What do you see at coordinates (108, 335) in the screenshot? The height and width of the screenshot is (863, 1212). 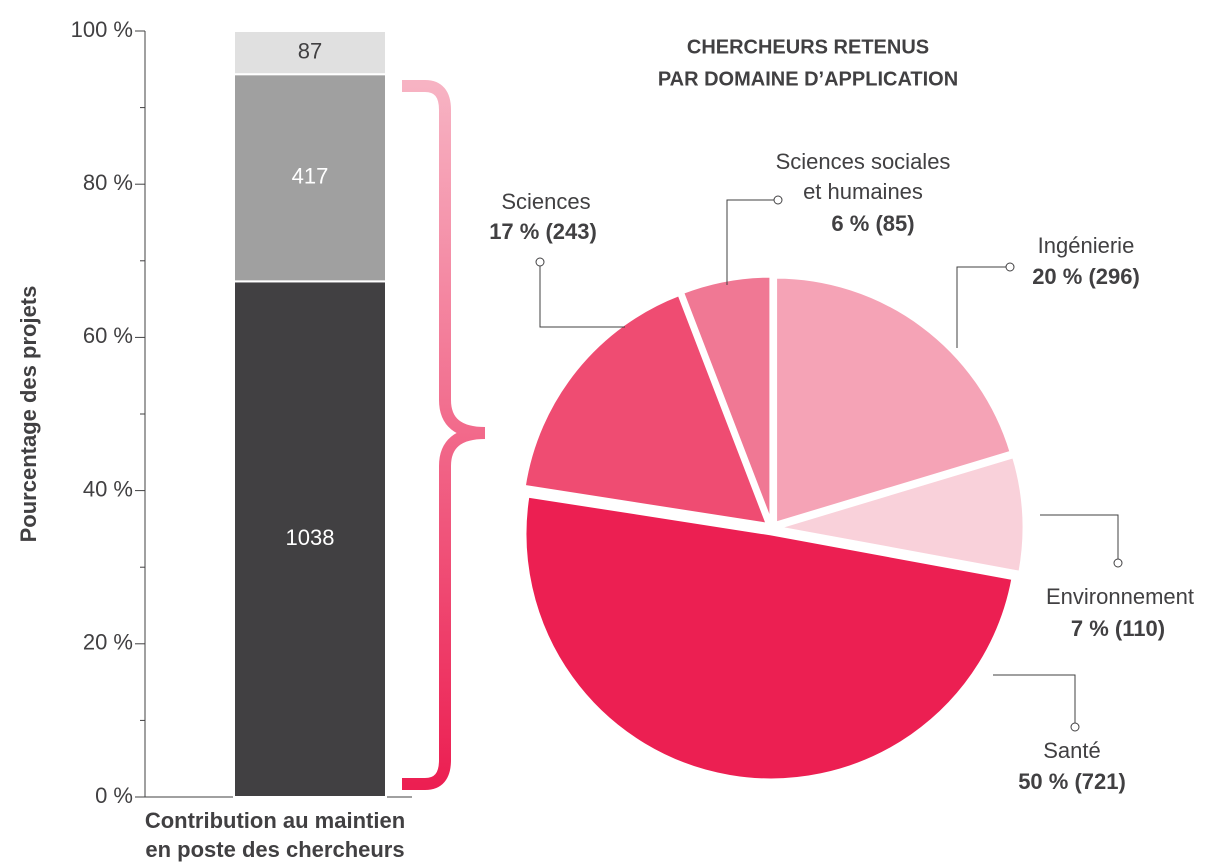 I see `y-tick-label: 60 %` at bounding box center [108, 335].